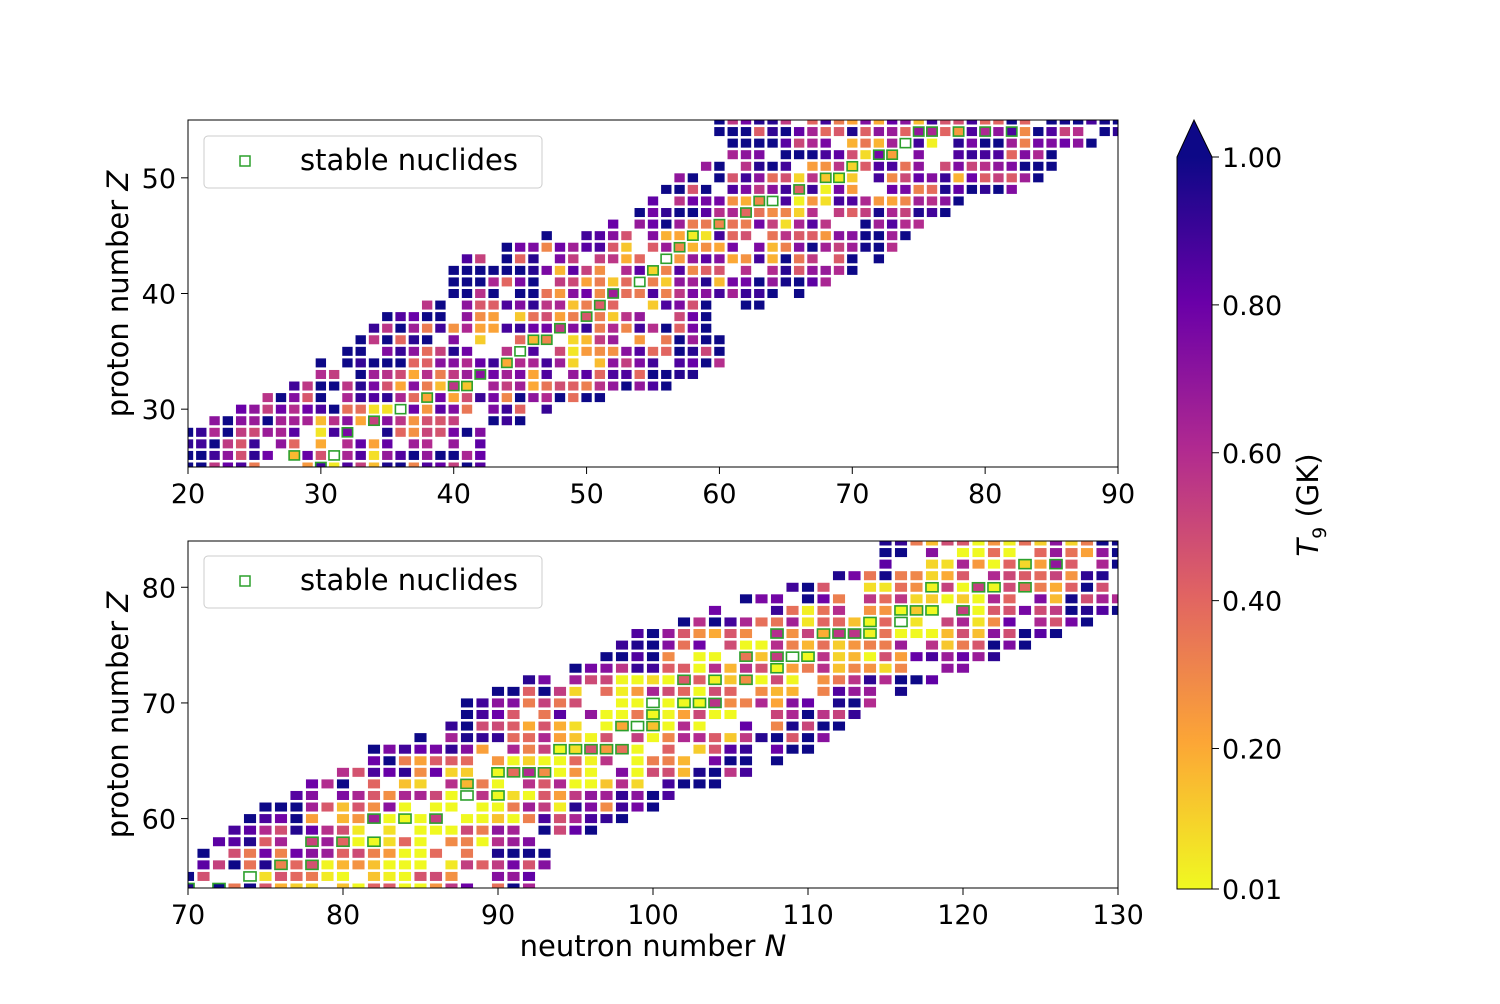 The height and width of the screenshot is (1004, 1500). What do you see at coordinates (409, 160) in the screenshot?
I see `top-legend-label: stable nuclides` at bounding box center [409, 160].